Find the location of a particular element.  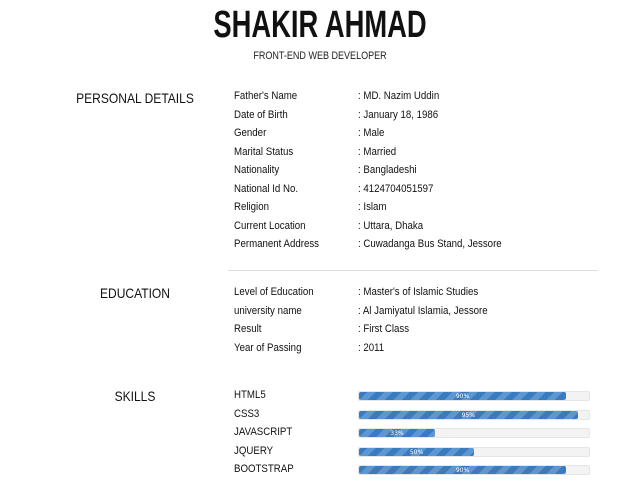

detail-value: : Married is located at coordinates (377, 151).